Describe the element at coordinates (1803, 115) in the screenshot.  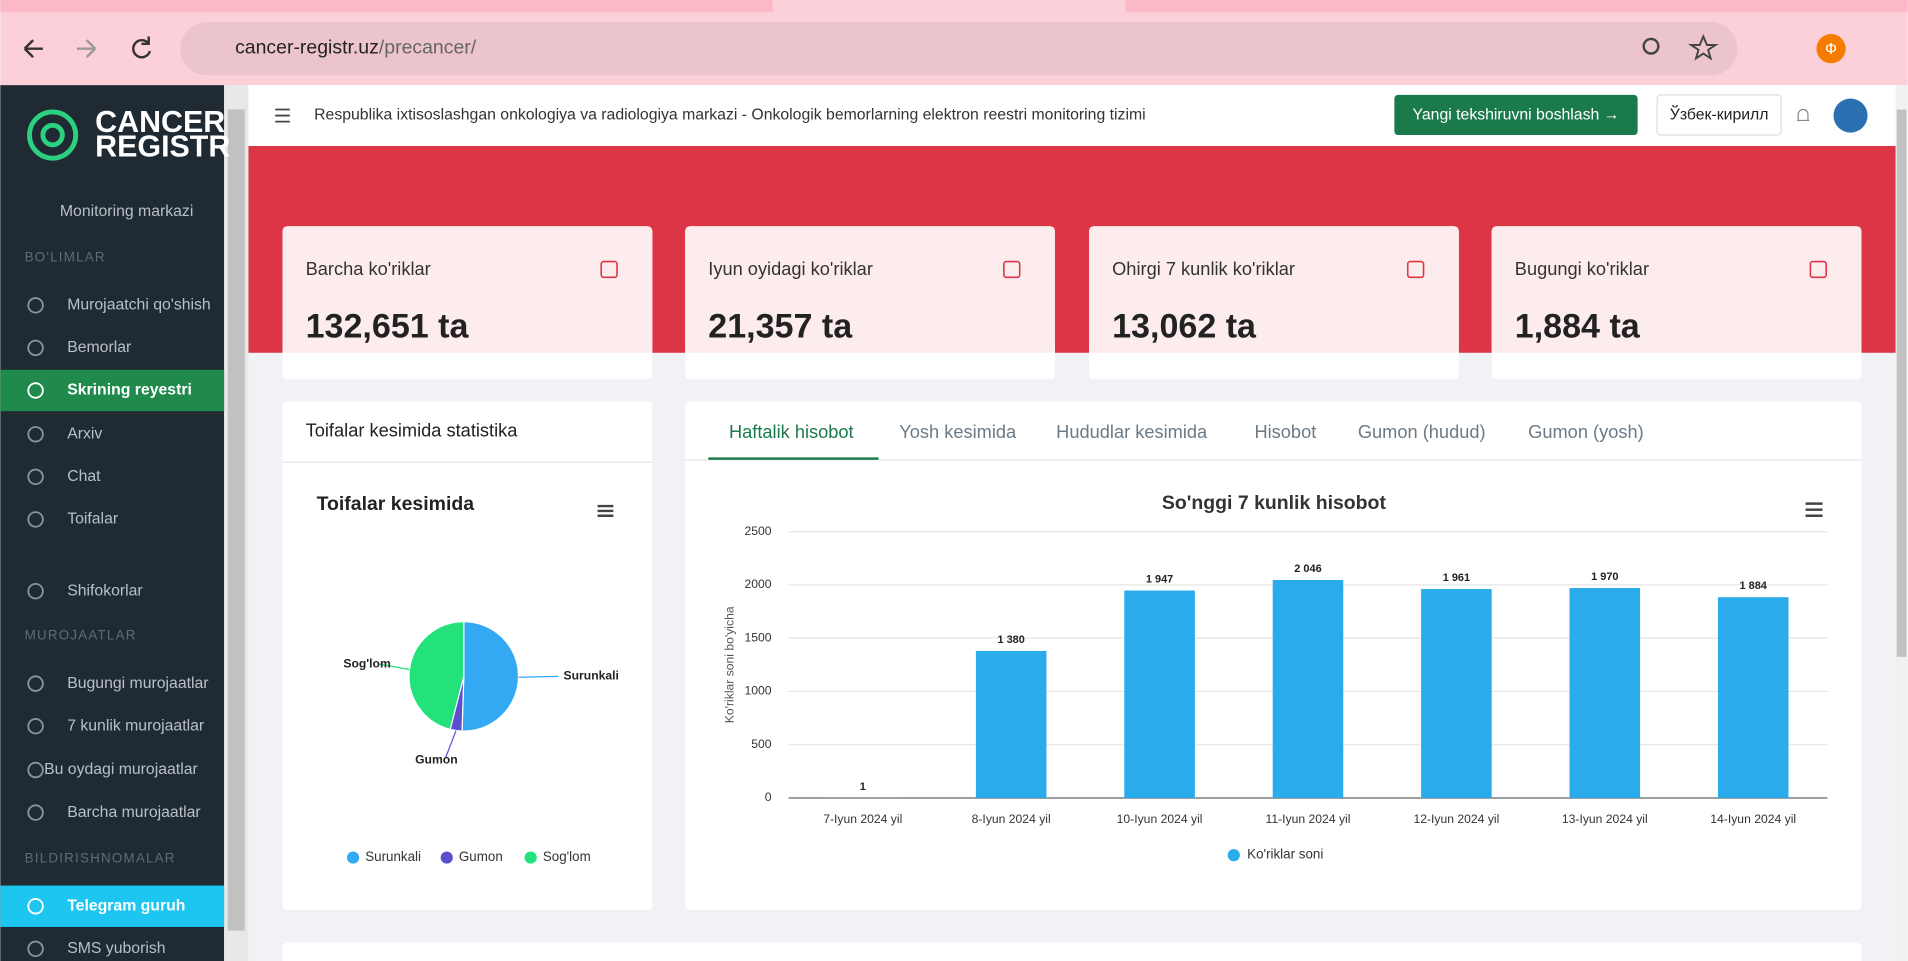
I see `bell-icon` at that location.